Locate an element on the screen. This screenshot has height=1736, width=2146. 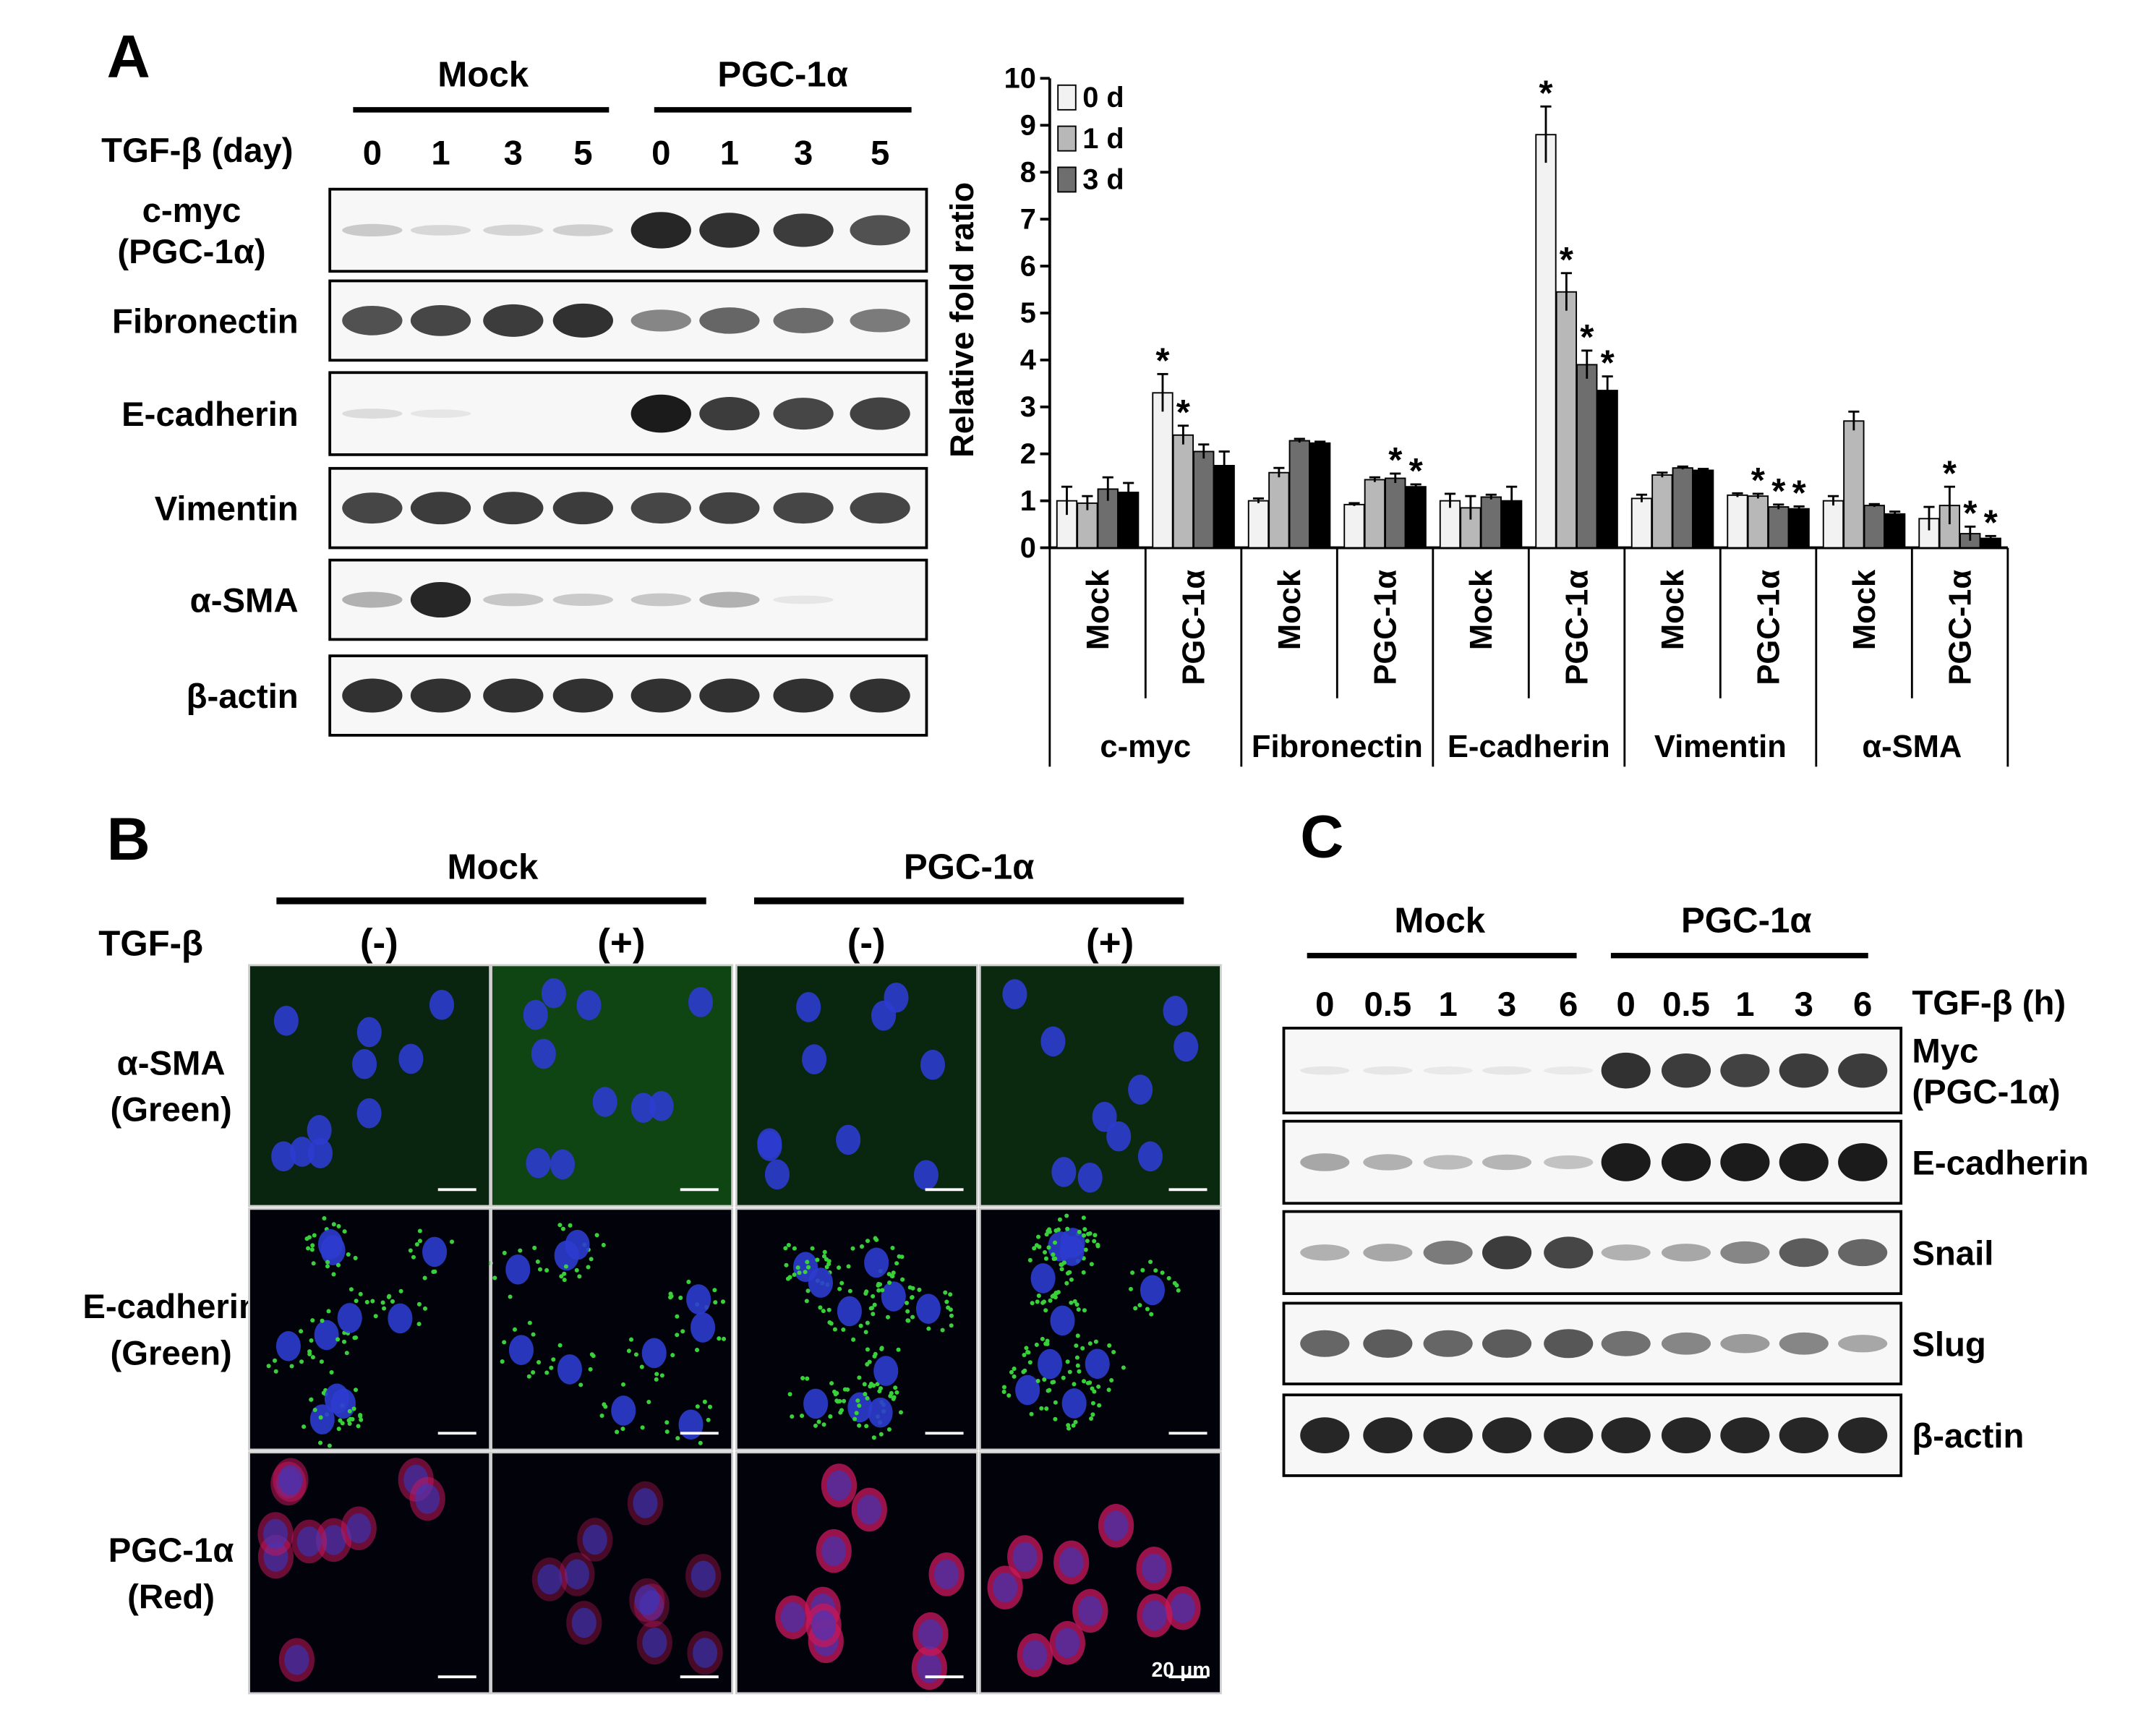
blot-row-label: (PGC-1α) is located at coordinates (1986, 1092).